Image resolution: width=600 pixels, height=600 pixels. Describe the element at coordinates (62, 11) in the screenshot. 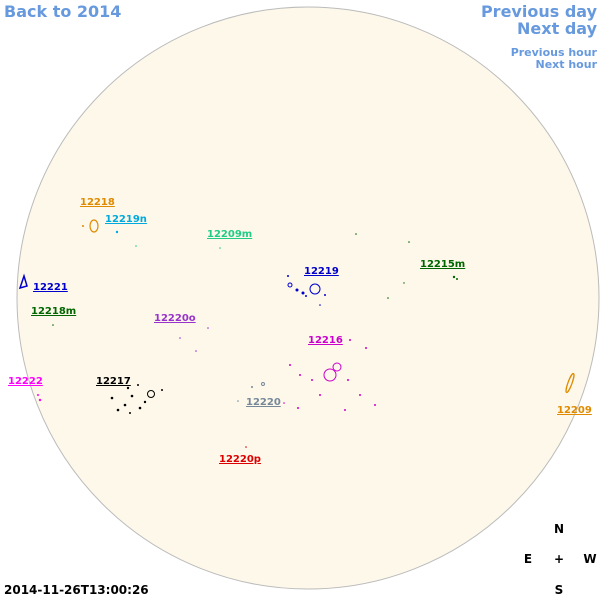

I see `back-link: Back to 2014` at that location.